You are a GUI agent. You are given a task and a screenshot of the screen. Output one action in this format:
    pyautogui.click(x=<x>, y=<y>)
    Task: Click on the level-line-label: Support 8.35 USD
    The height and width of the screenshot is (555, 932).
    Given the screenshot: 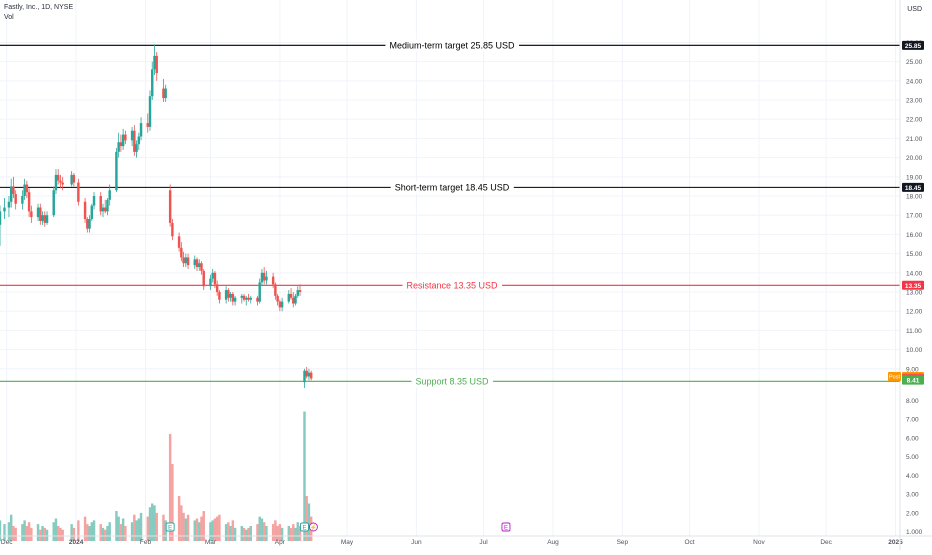 What is the action you would take?
    pyautogui.click(x=452, y=381)
    